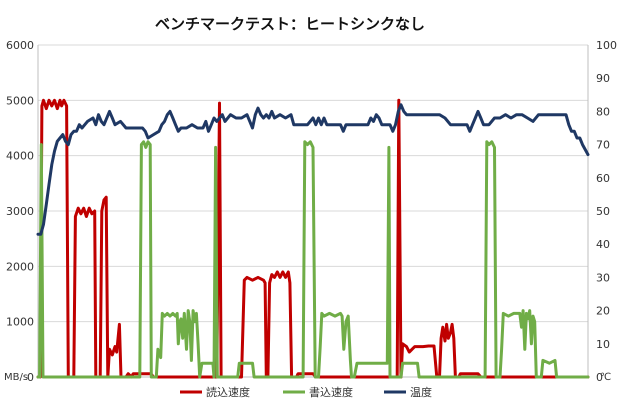  Describe the element at coordinates (603, 78) in the screenshot. I see `right-tick-label: 90` at that location.